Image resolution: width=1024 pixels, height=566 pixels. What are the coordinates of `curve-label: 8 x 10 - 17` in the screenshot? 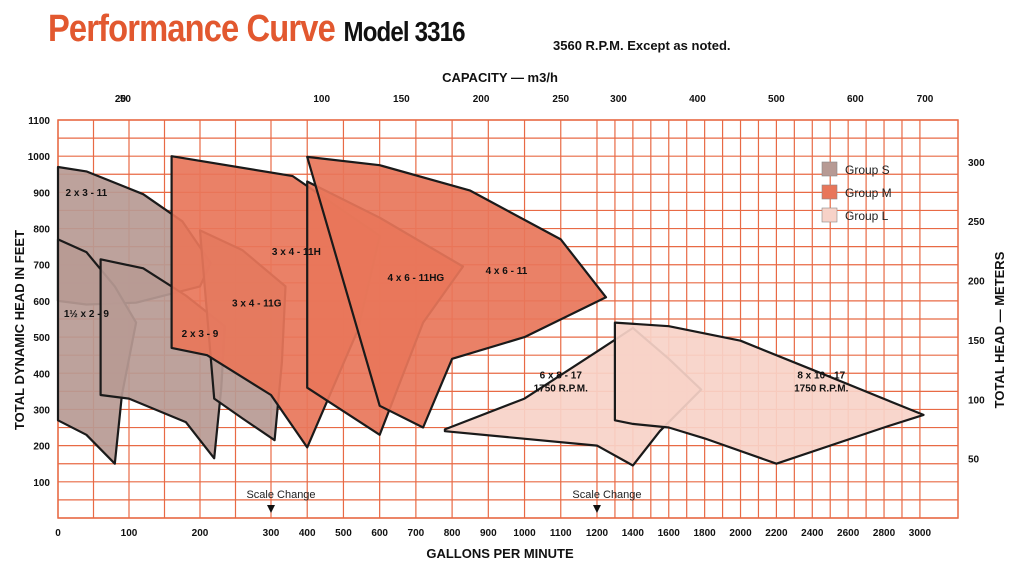 It's located at (821, 376).